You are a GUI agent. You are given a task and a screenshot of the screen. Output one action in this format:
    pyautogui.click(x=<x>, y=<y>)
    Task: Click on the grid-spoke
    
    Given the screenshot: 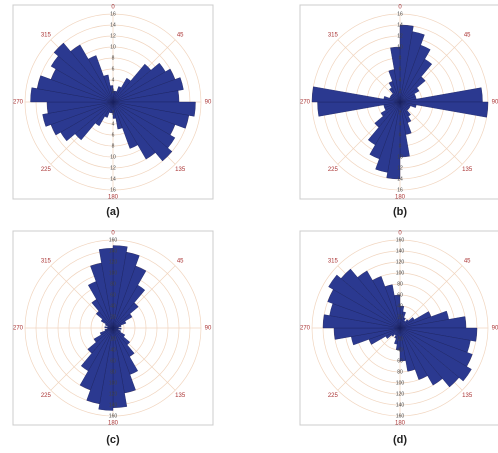 What is the action you would take?
    pyautogui.click(x=369, y=359)
    